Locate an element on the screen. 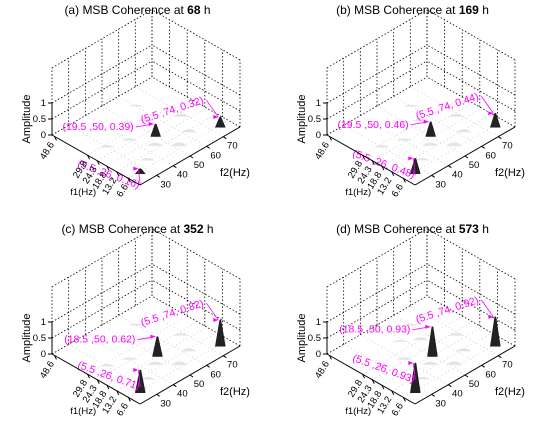 The width and height of the screenshot is (550, 438). panel-title: (d) MSB Coherence at 573 h is located at coordinates (412, 229).